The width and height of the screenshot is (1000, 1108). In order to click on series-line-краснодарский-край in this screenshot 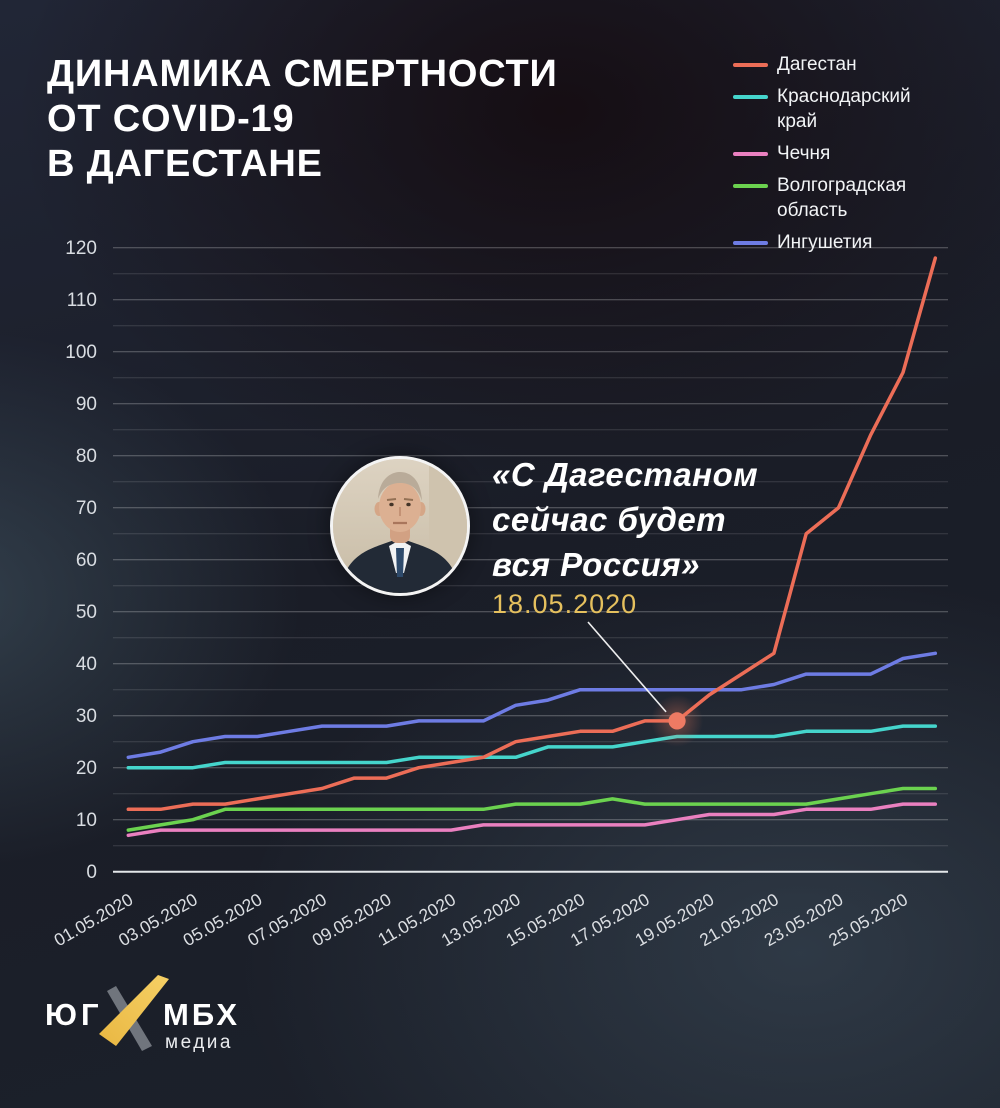, I will do `click(532, 747)`.